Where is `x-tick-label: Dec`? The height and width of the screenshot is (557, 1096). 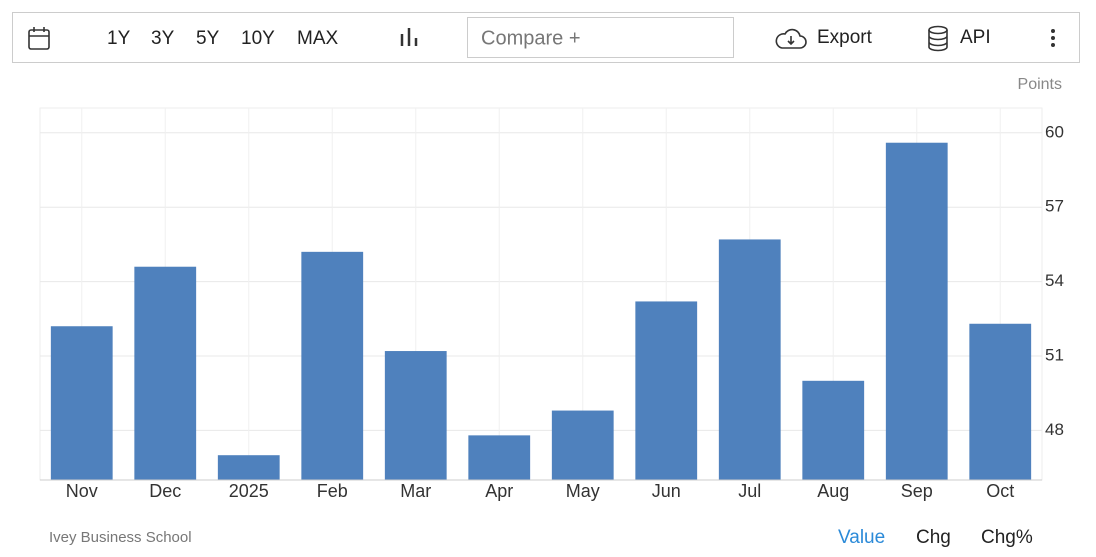
x-tick-label: Dec is located at coordinates (165, 491).